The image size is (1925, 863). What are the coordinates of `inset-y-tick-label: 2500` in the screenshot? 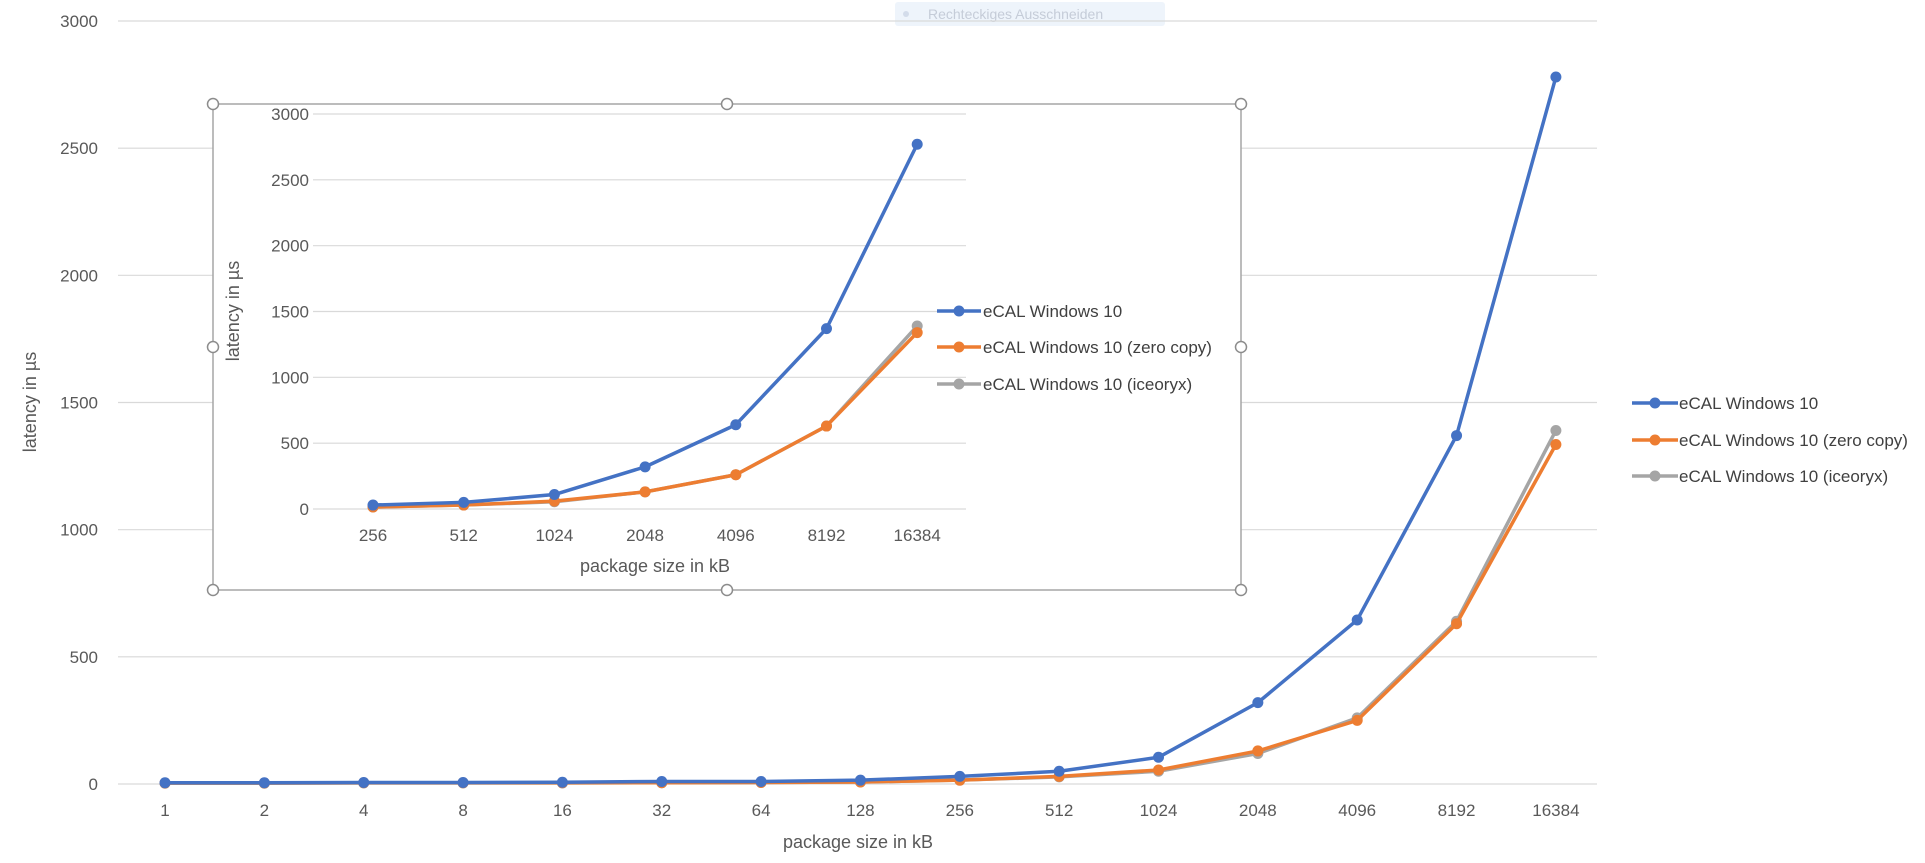 It's located at (290, 180).